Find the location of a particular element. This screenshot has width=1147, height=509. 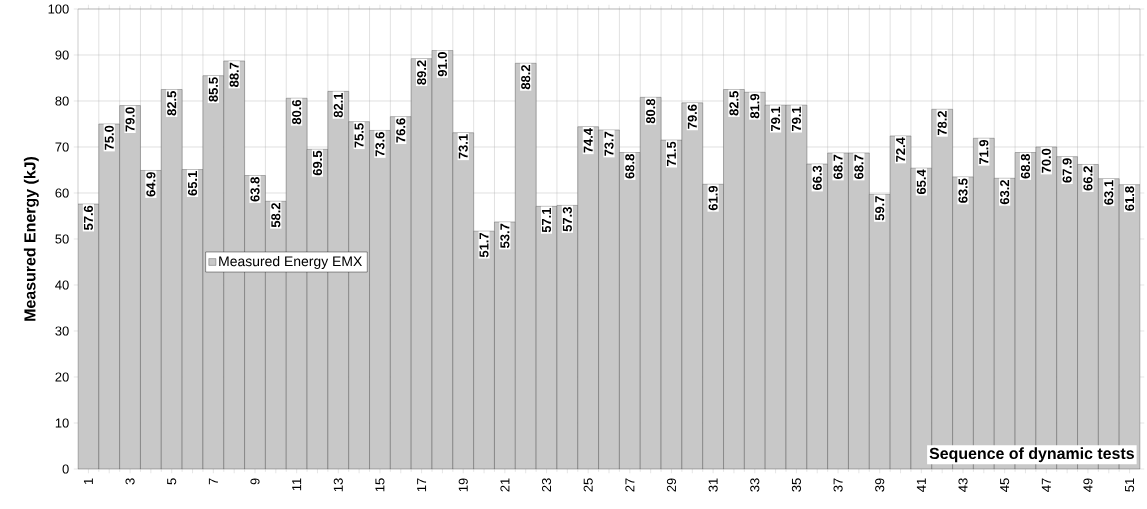

data-label: 65.4 is located at coordinates (921, 182).